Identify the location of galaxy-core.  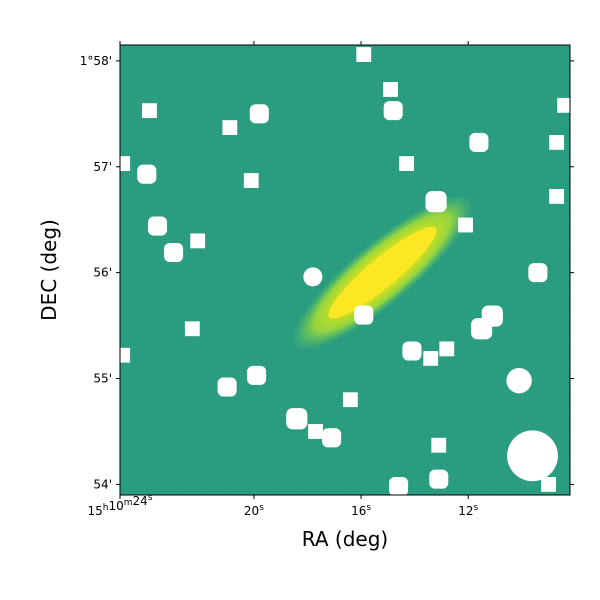
(382, 272).